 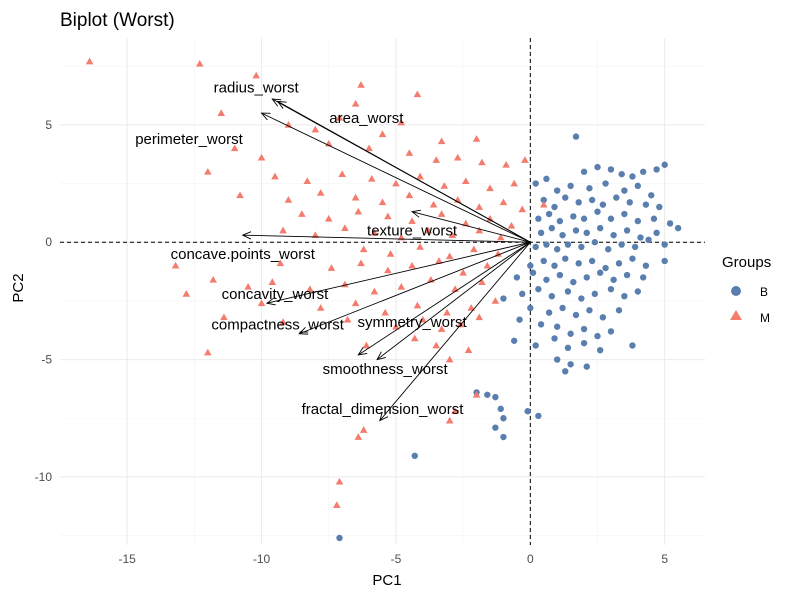 What do you see at coordinates (262, 559) in the screenshot?
I see `x-tick-label: -10` at bounding box center [262, 559].